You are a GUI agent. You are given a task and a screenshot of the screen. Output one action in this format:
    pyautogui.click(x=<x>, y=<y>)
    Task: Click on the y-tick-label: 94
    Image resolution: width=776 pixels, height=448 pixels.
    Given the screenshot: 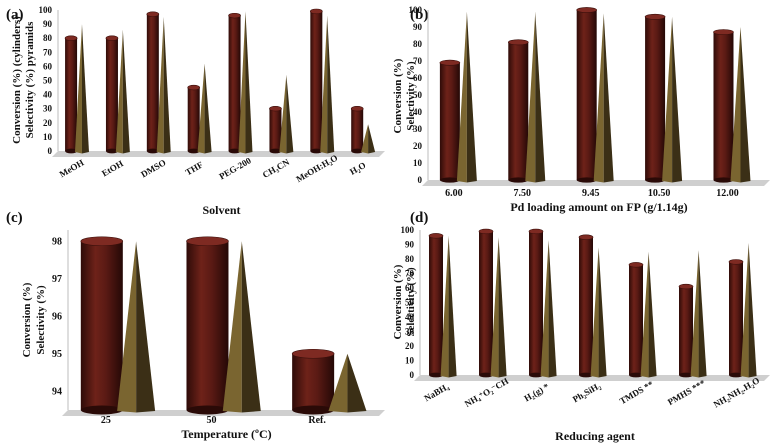 What is the action you would take?
    pyautogui.click(x=57, y=391)
    